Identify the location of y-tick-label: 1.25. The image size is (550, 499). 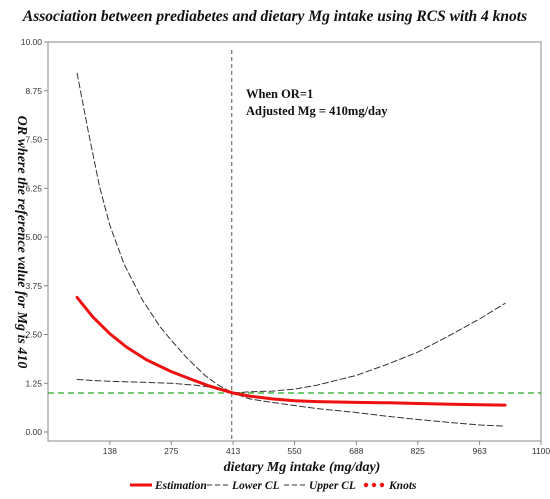
(33, 383).